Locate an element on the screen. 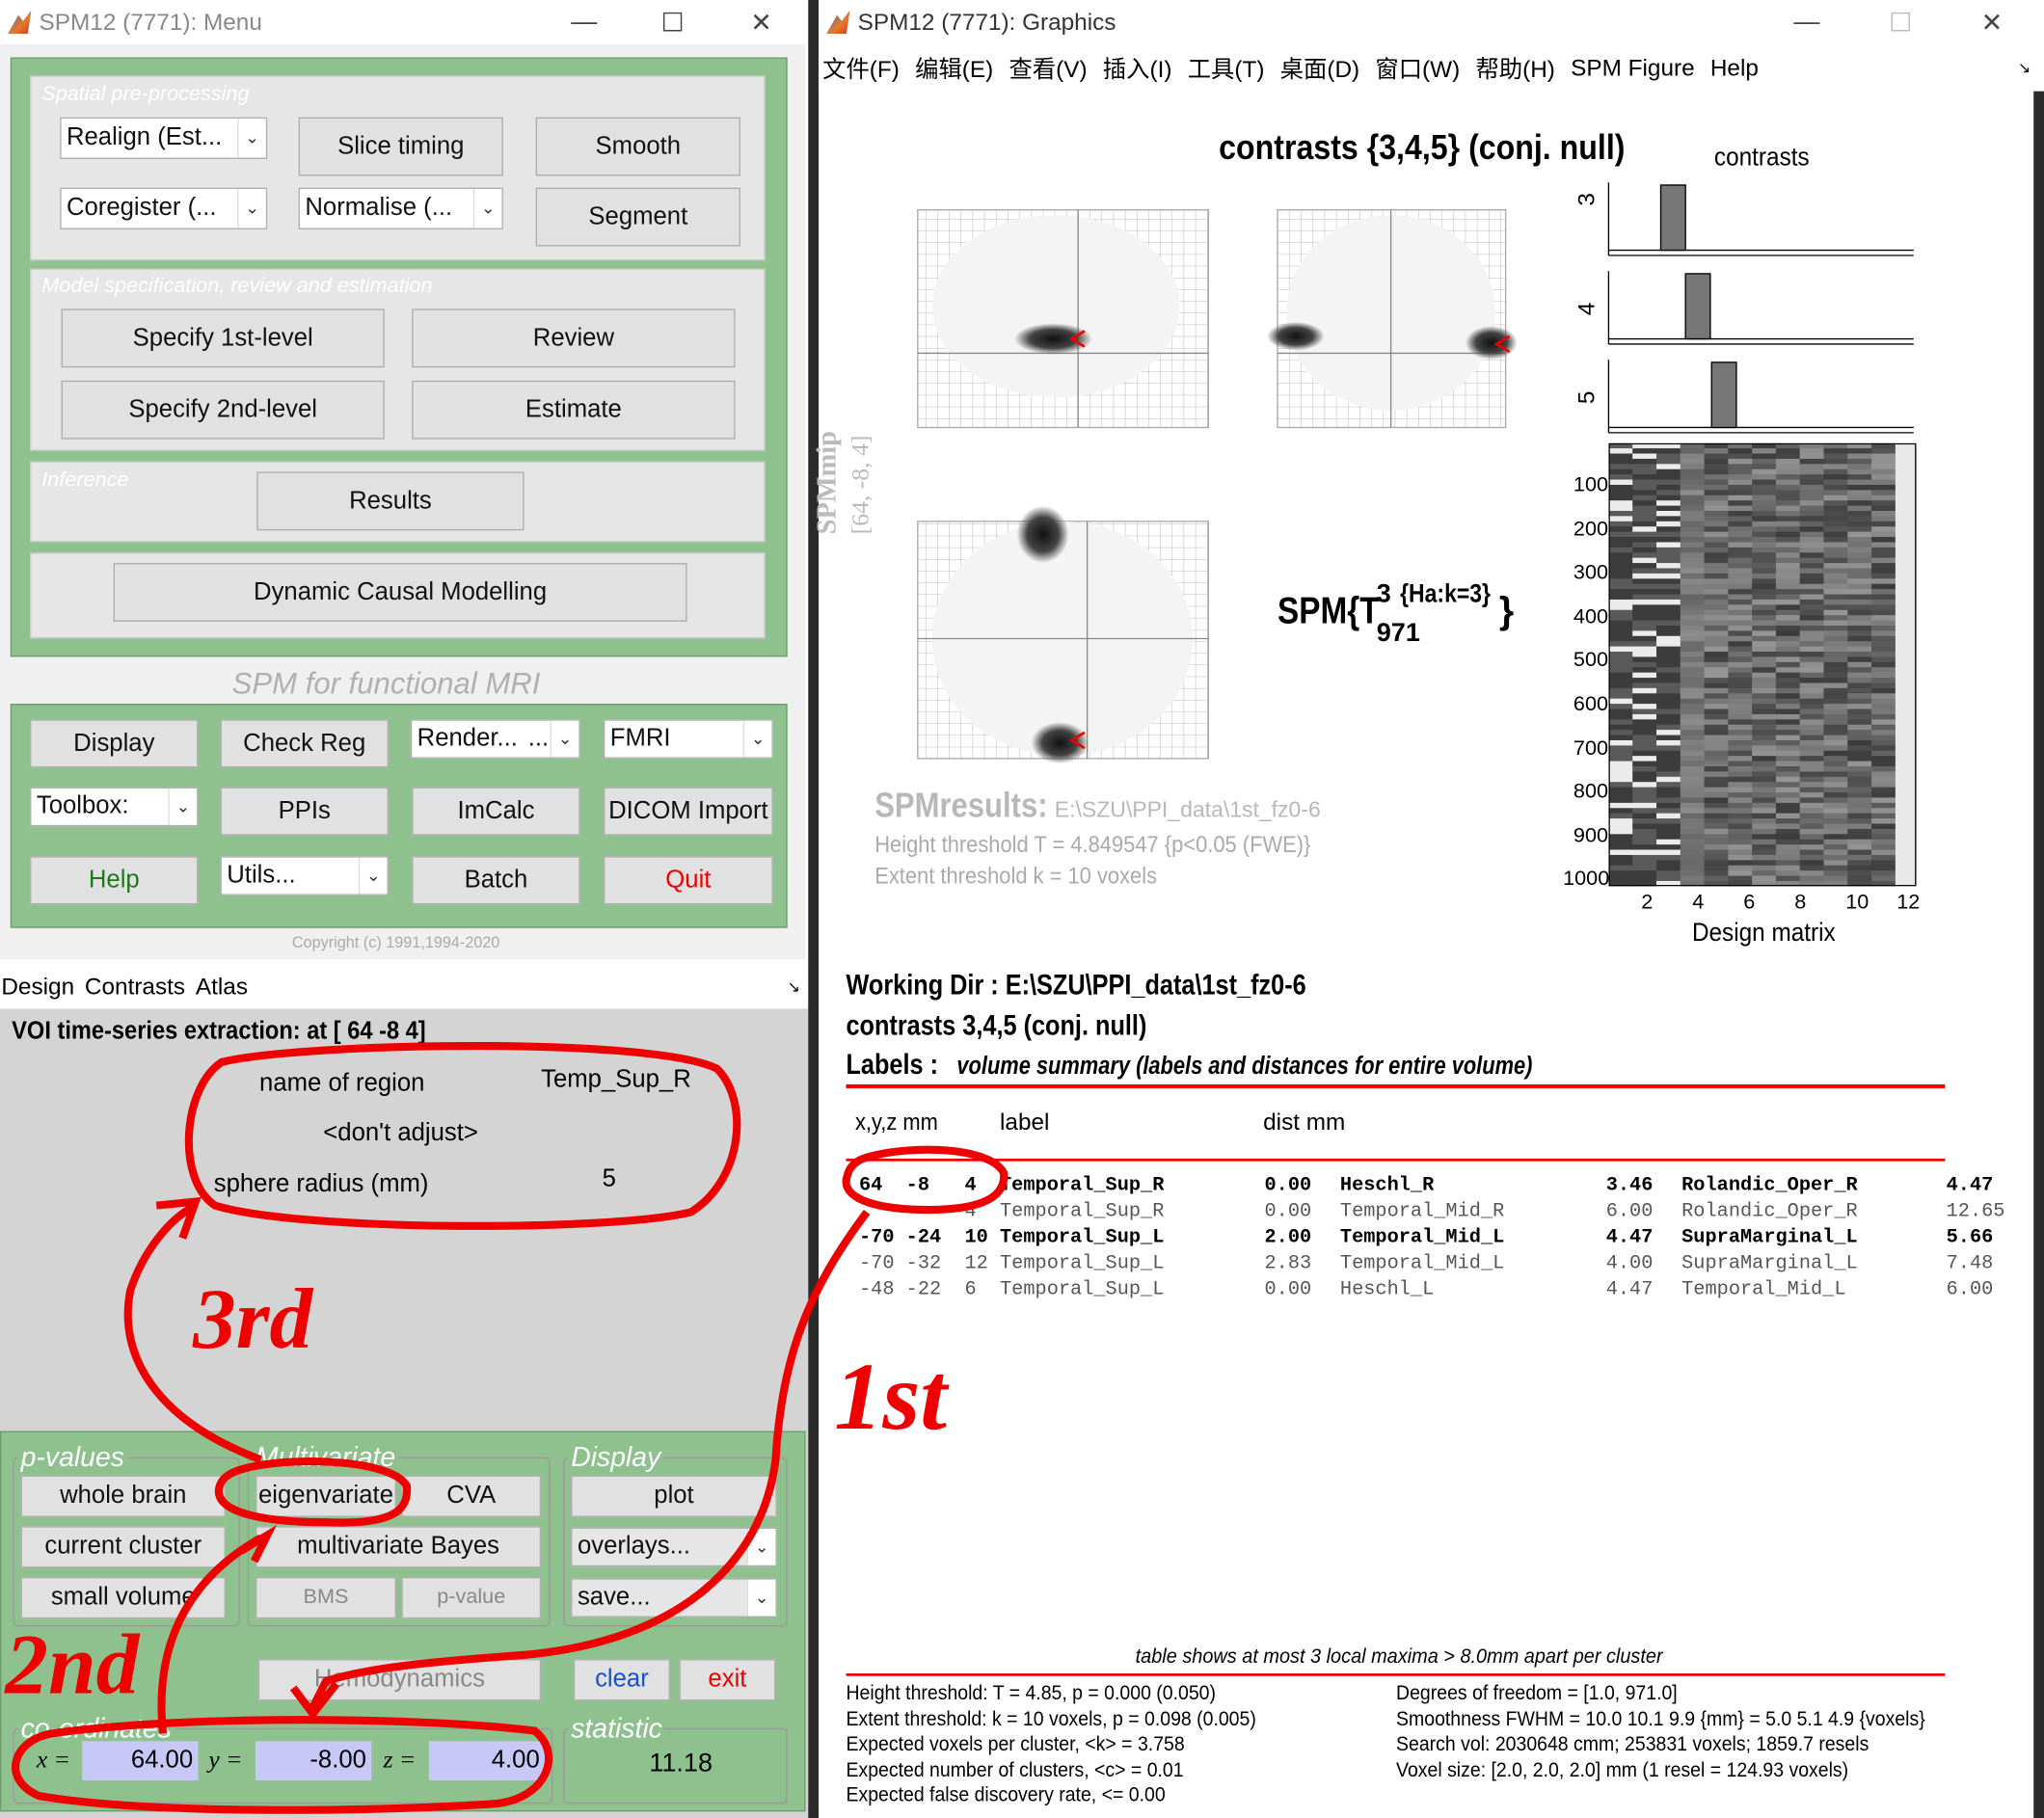 This screenshot has height=1818, width=2044. name-of-region-value: Temp_Sup_R is located at coordinates (616, 1079).